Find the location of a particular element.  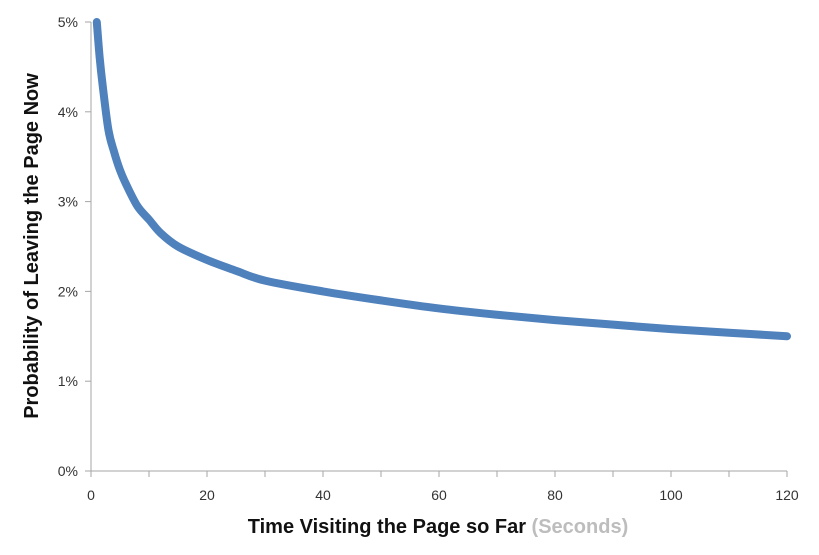

x-tick-label: 80 is located at coordinates (555, 495).